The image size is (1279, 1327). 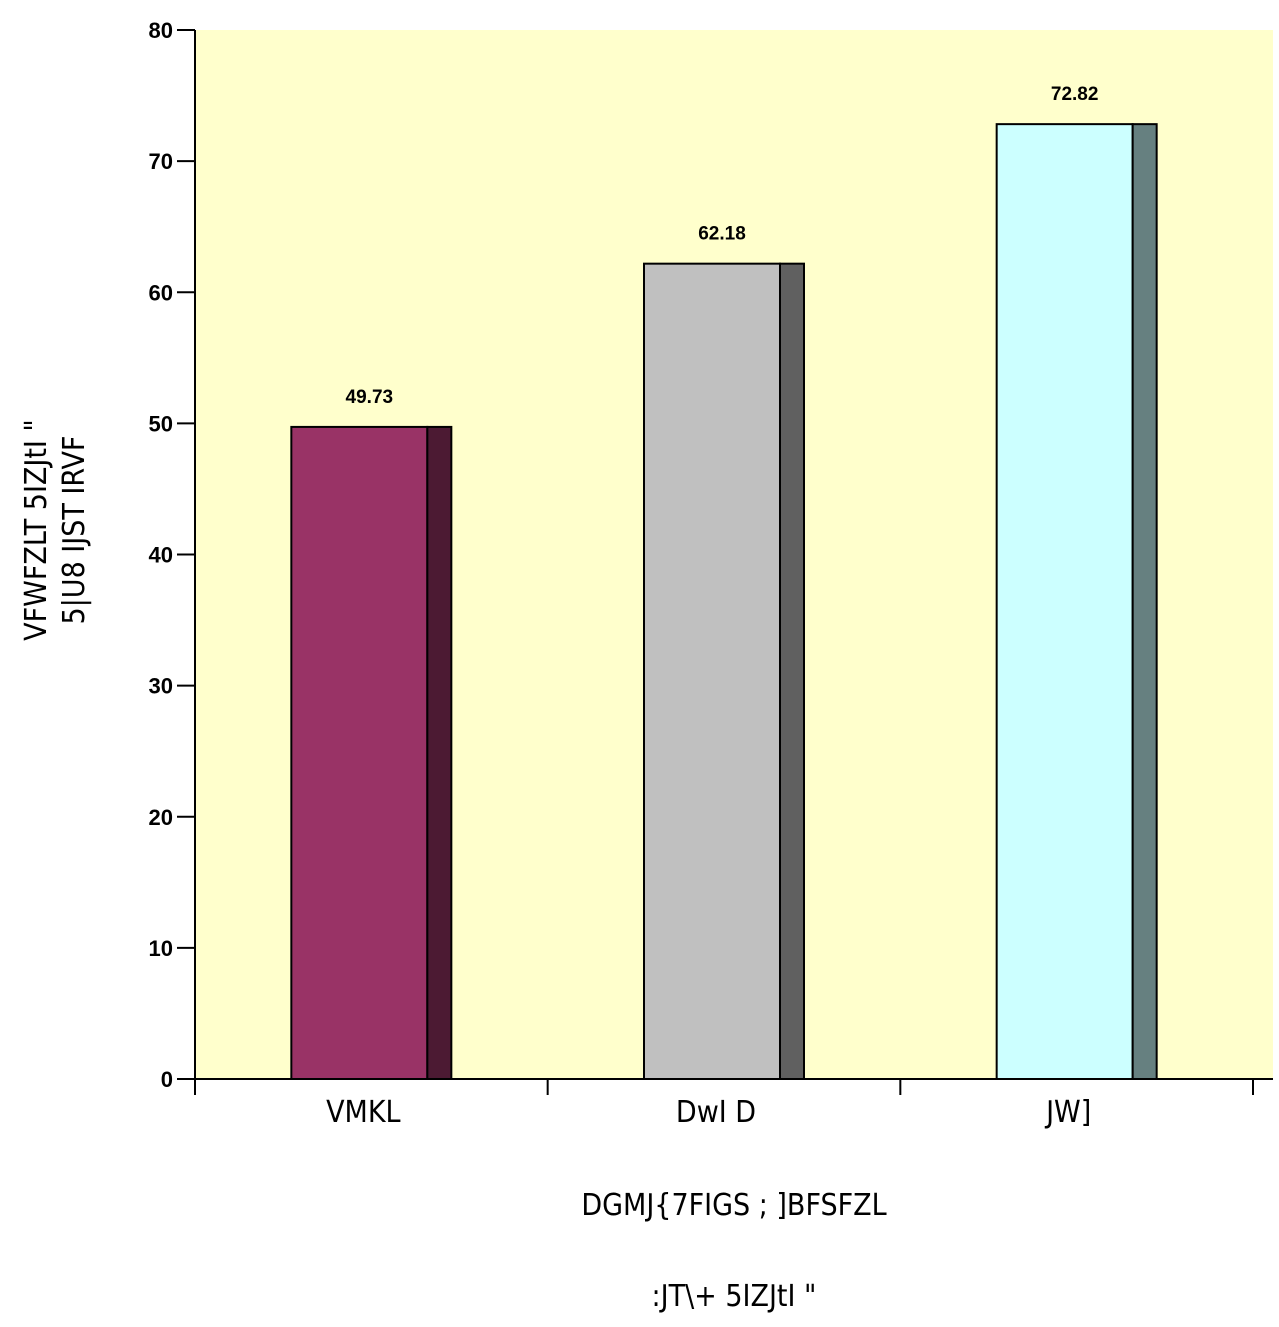 What do you see at coordinates (722, 234) in the screenshot?
I see `data-label: 62.18` at bounding box center [722, 234].